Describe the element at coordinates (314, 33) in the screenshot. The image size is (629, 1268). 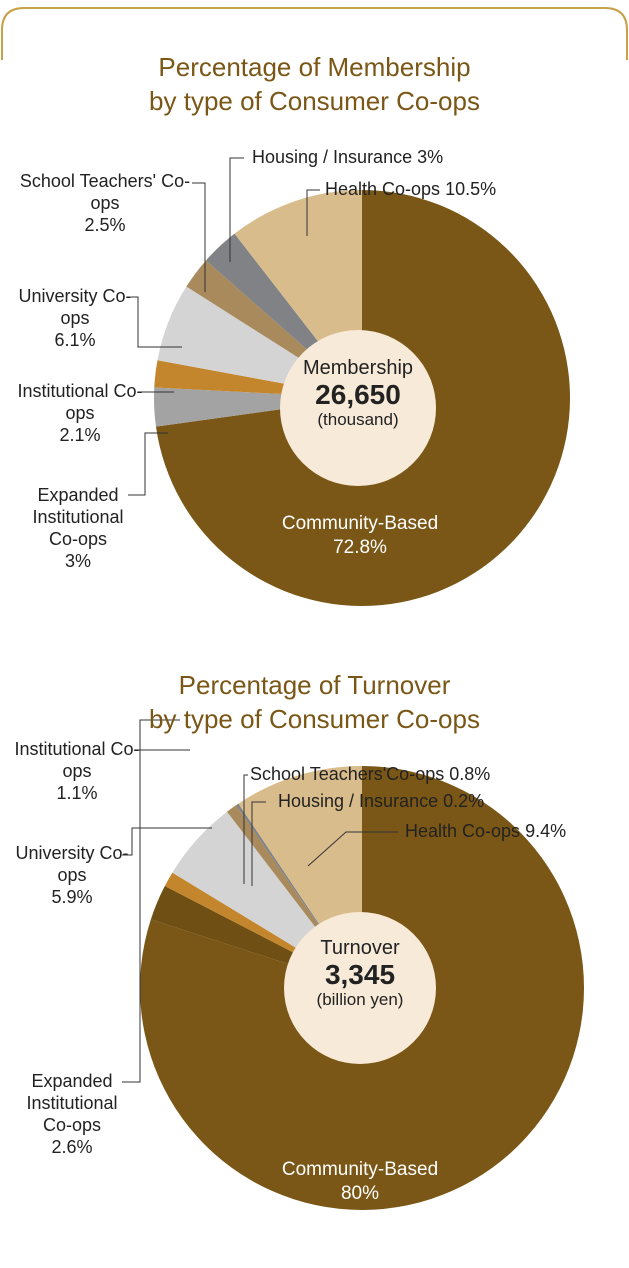
I see `card-border` at that location.